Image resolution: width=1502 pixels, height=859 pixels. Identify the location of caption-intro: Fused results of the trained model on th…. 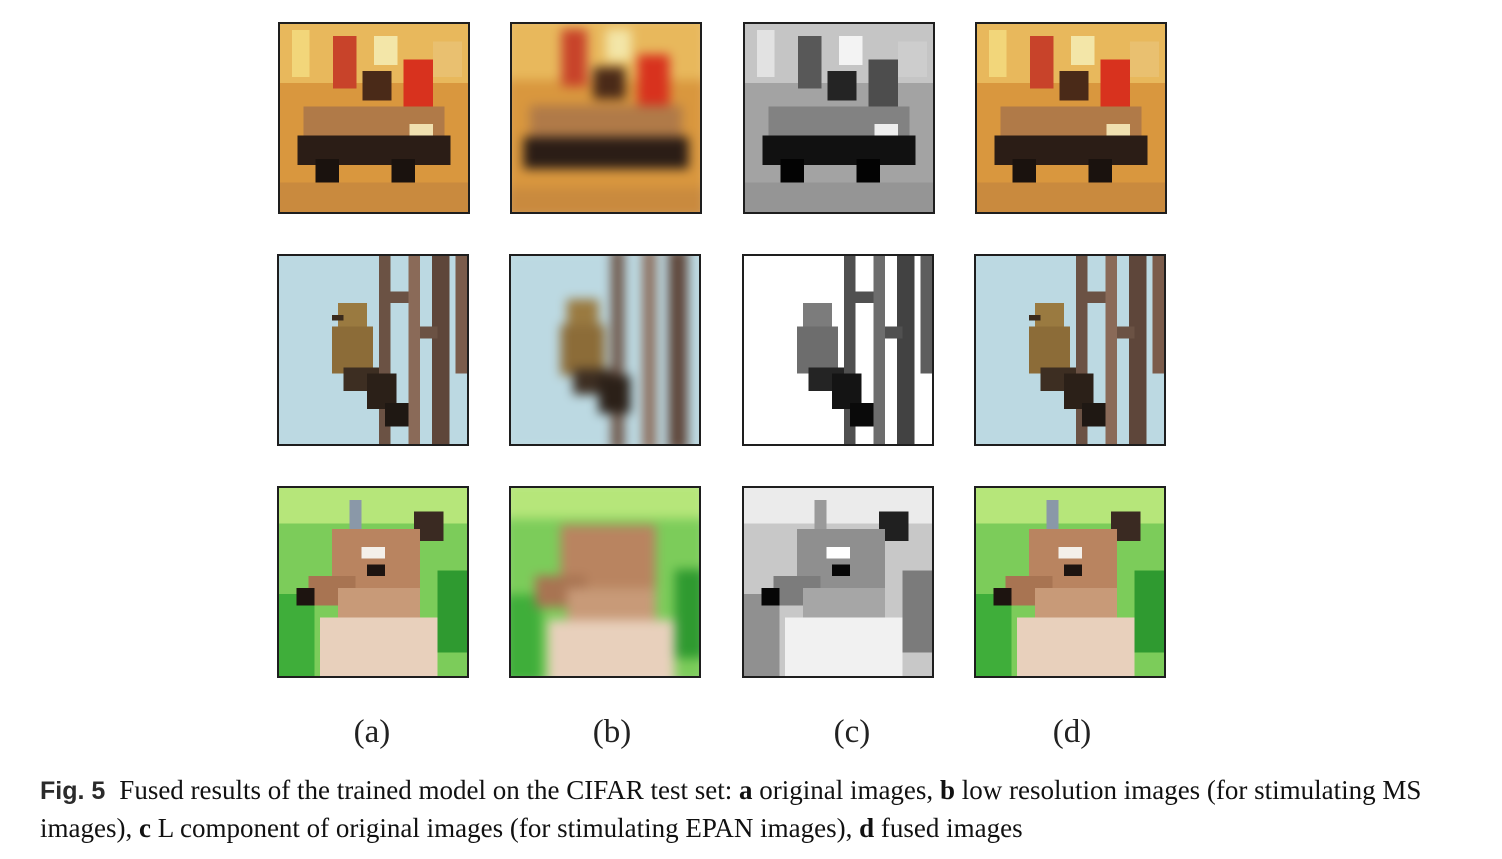
(429, 790).